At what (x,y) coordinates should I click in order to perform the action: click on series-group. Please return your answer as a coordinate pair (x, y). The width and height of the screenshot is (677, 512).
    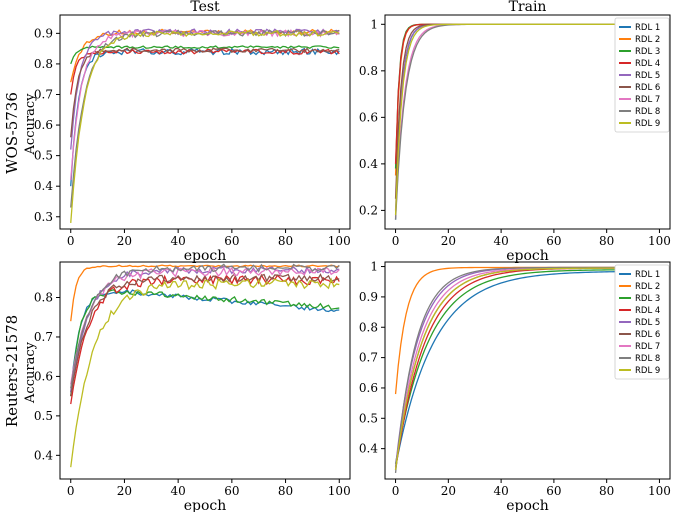
    Looking at the image, I should click on (507, 121).